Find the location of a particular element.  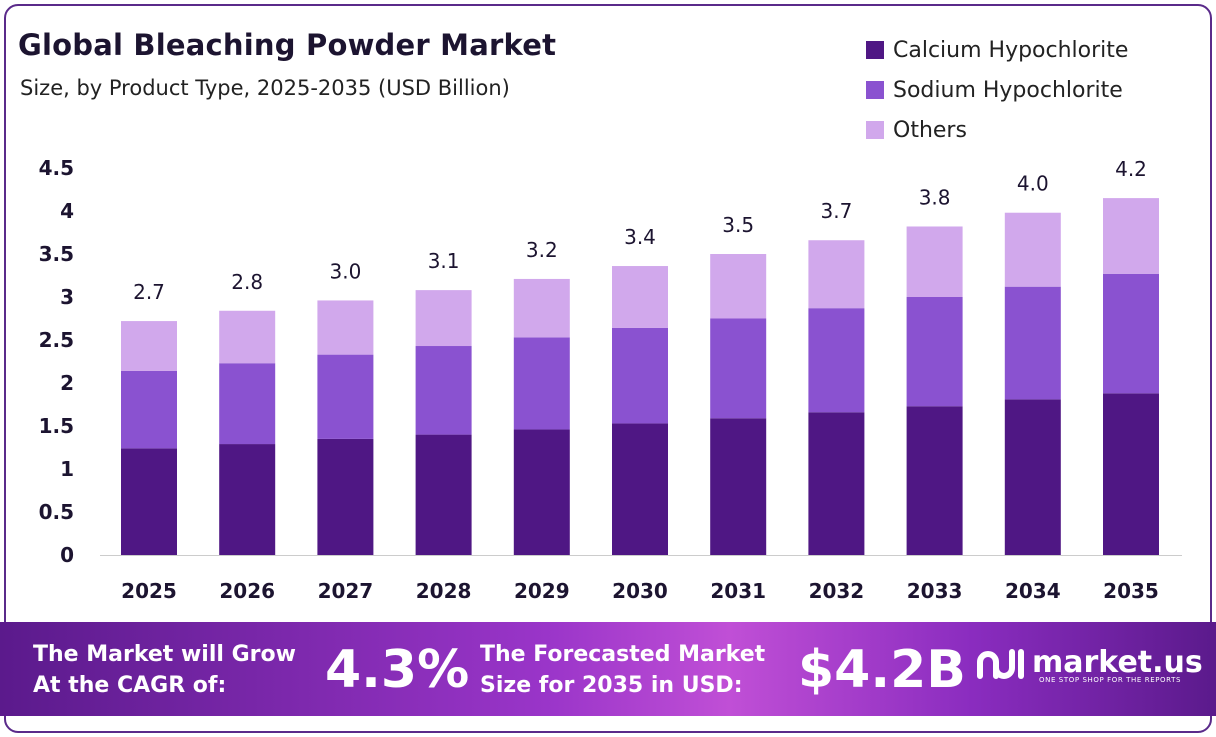

bar-segment-calcium-2029 is located at coordinates (541, 492).